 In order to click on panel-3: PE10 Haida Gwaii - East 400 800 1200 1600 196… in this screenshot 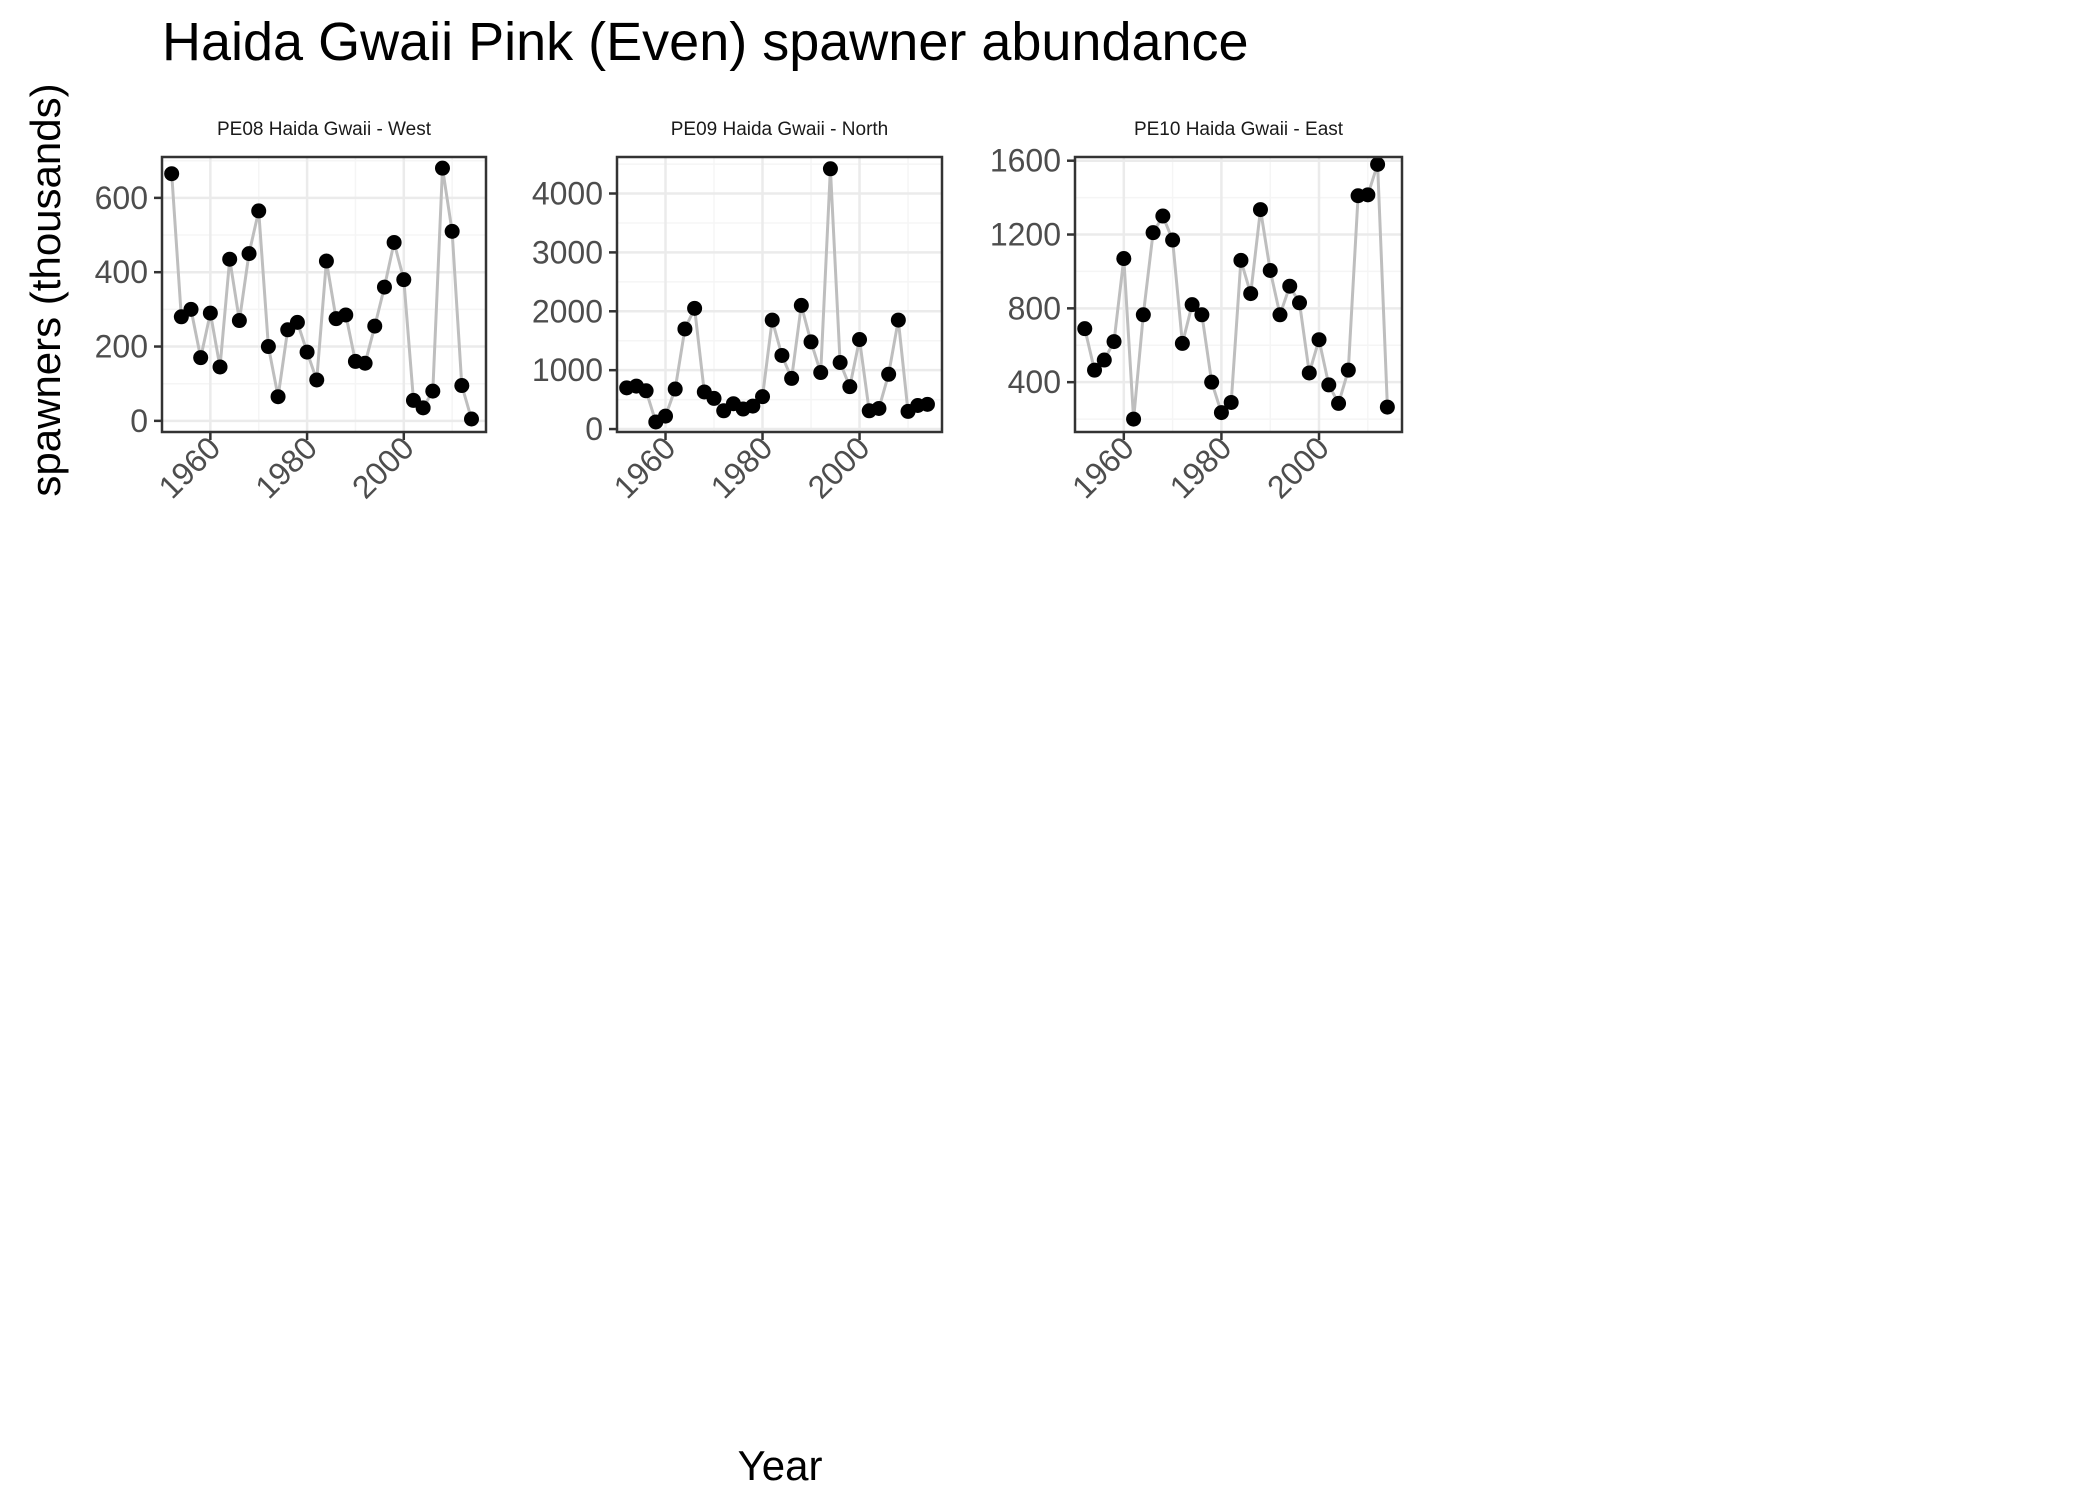, I will do `click(1197, 312)`.